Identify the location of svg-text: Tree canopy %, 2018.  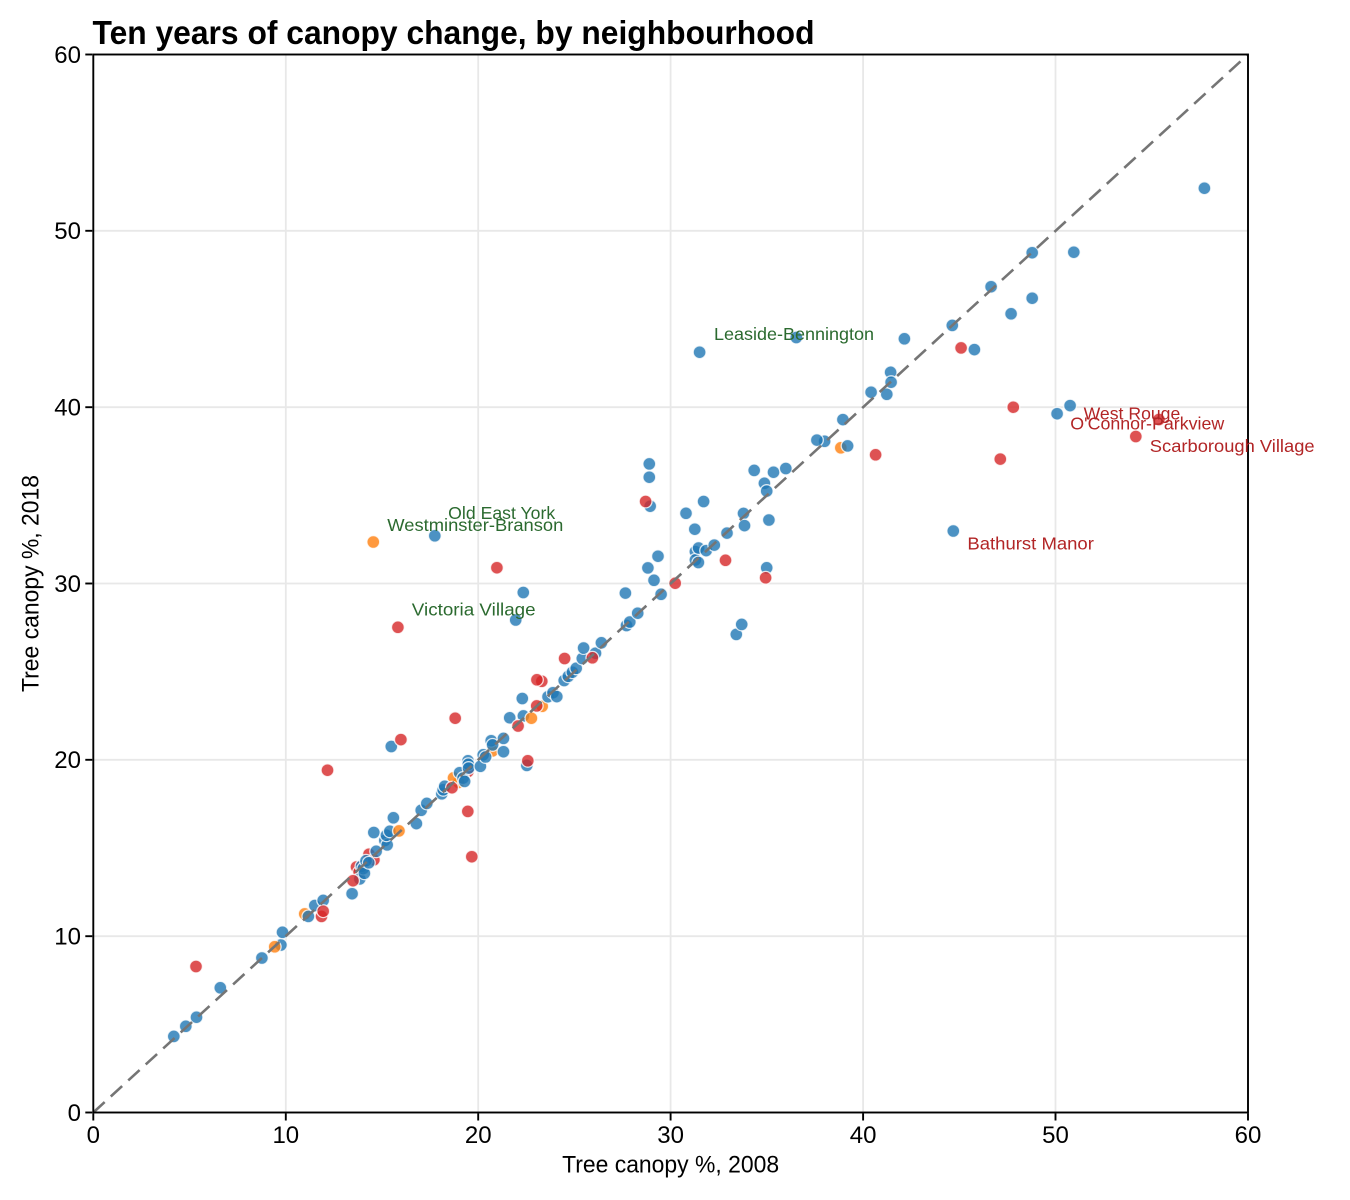
(31, 583).